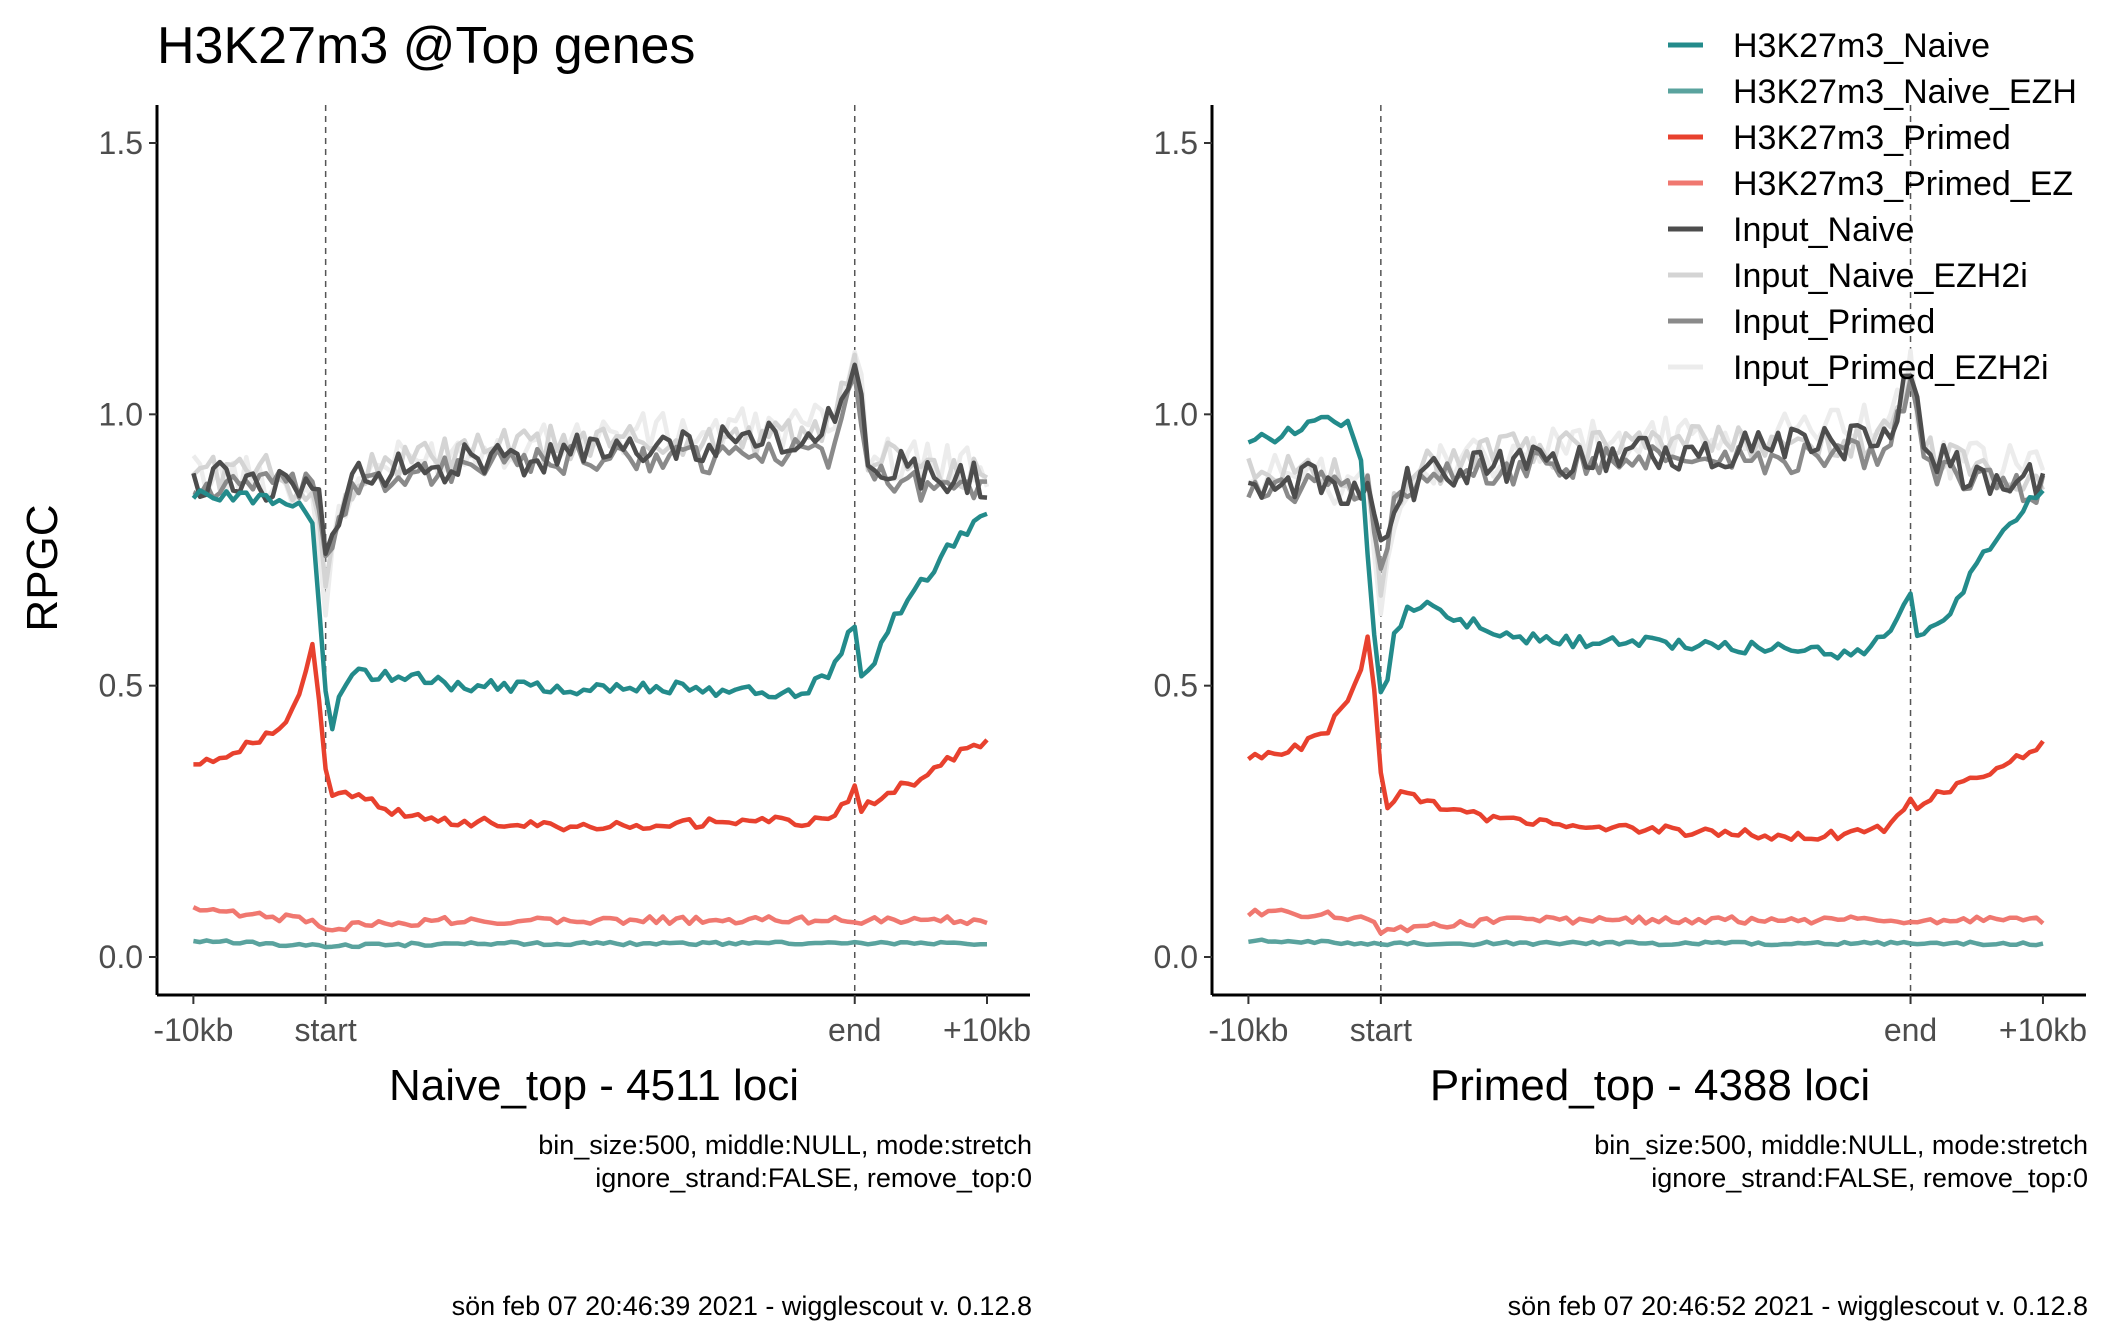  I want to click on chart-title: H3K27m3 @Top genes, so click(426, 46).